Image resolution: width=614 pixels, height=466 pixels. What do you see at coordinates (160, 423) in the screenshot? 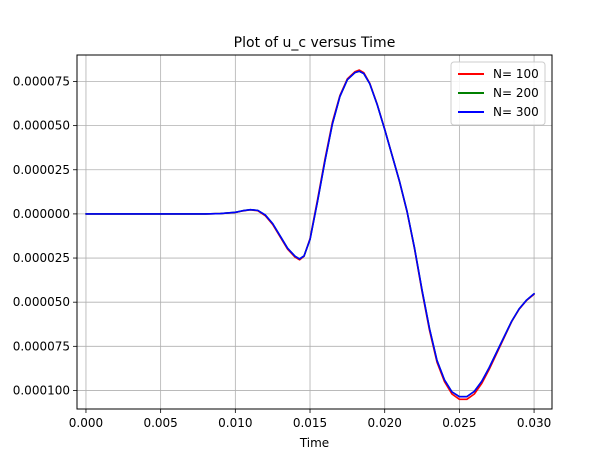
I see `x-tick-label: 0.005` at bounding box center [160, 423].